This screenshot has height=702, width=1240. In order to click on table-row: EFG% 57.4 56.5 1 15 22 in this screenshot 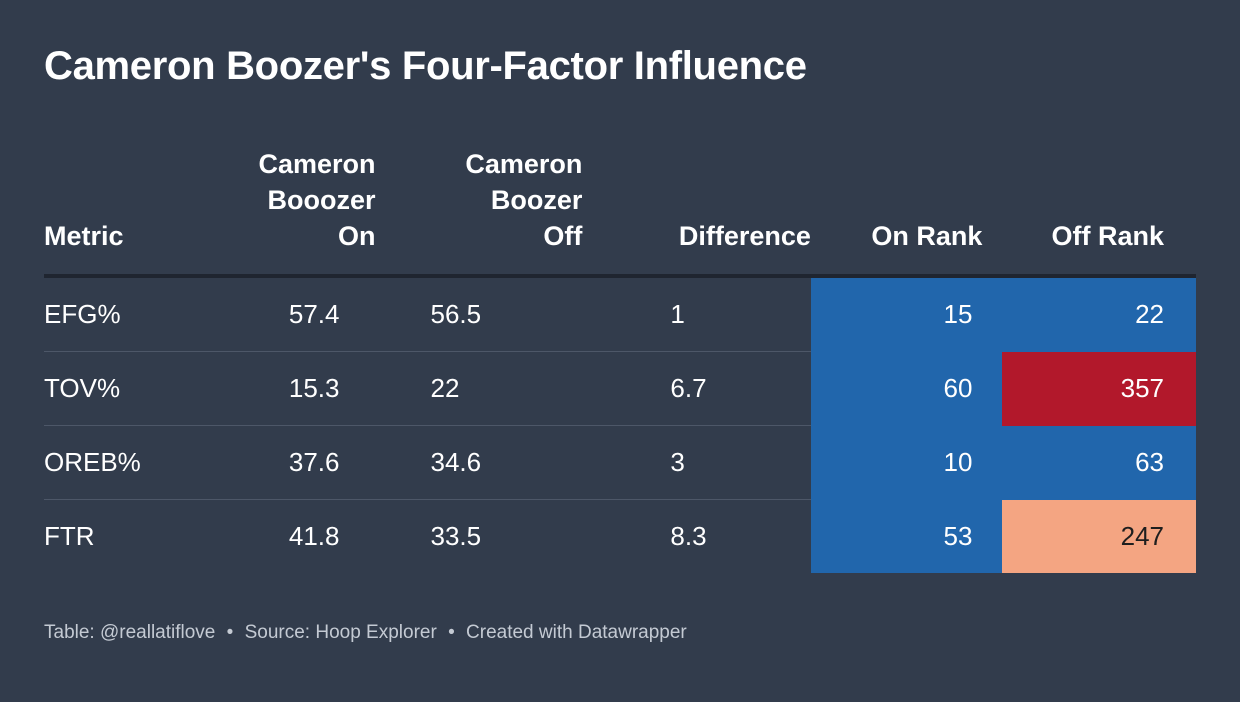, I will do `click(620, 314)`.